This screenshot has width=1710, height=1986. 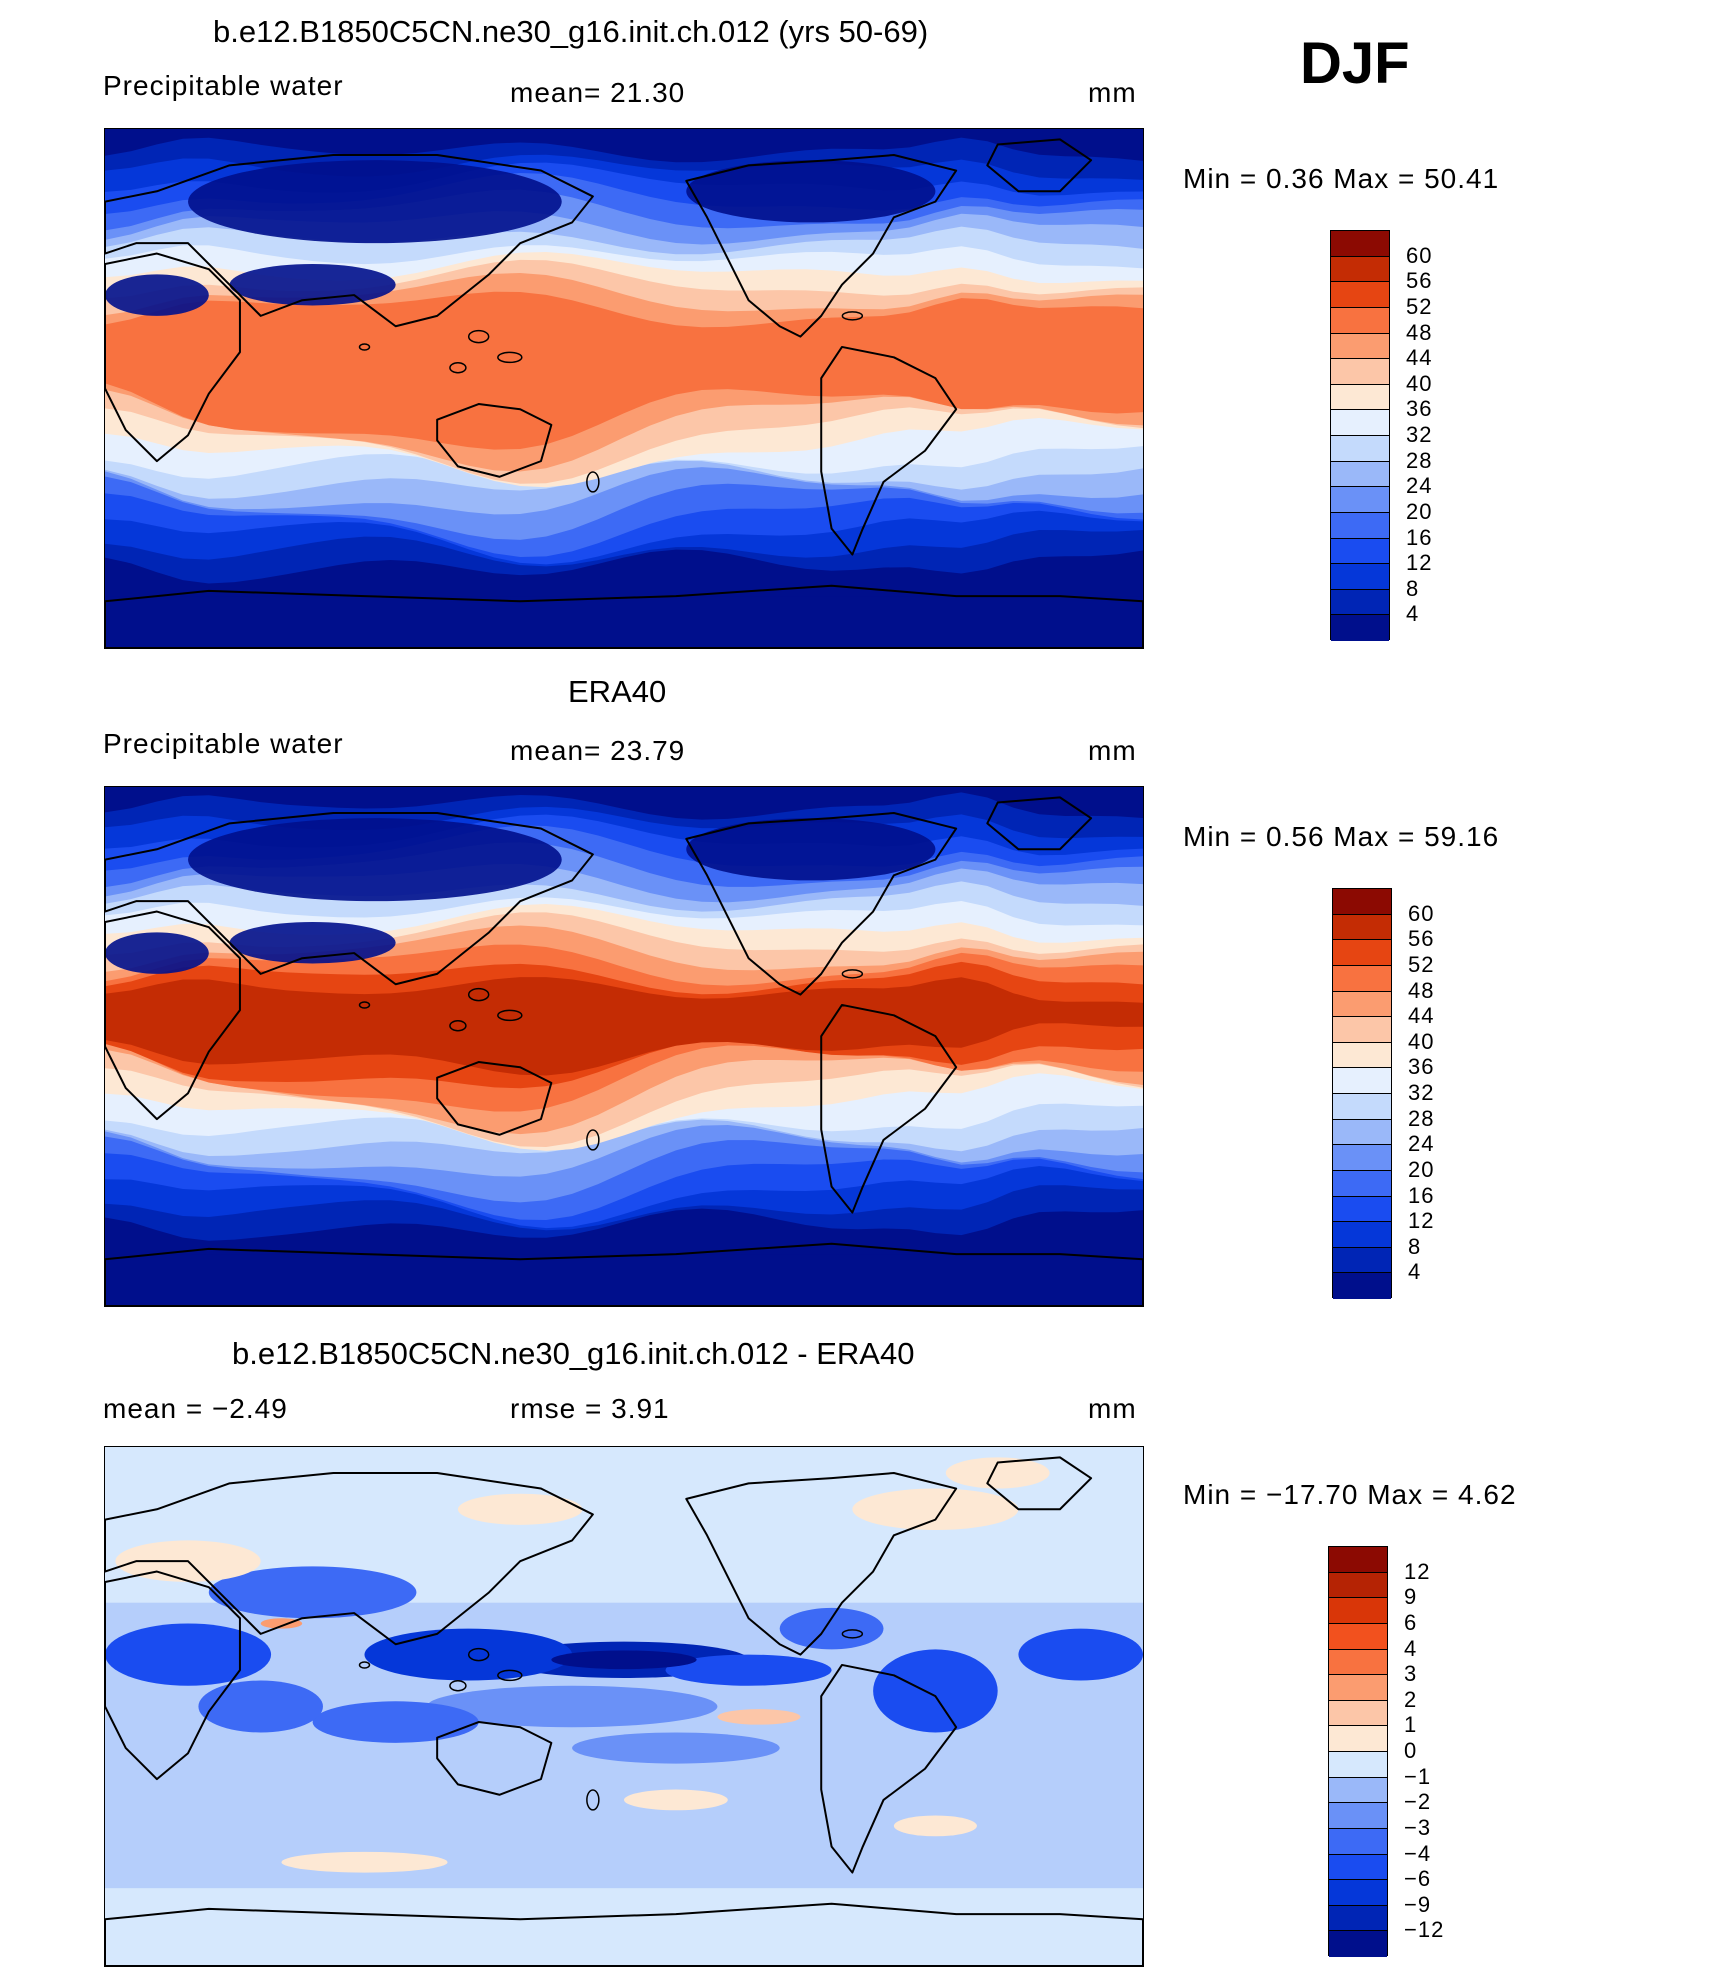 I want to click on panel-2-variable: Precipitable water, so click(x=223, y=743).